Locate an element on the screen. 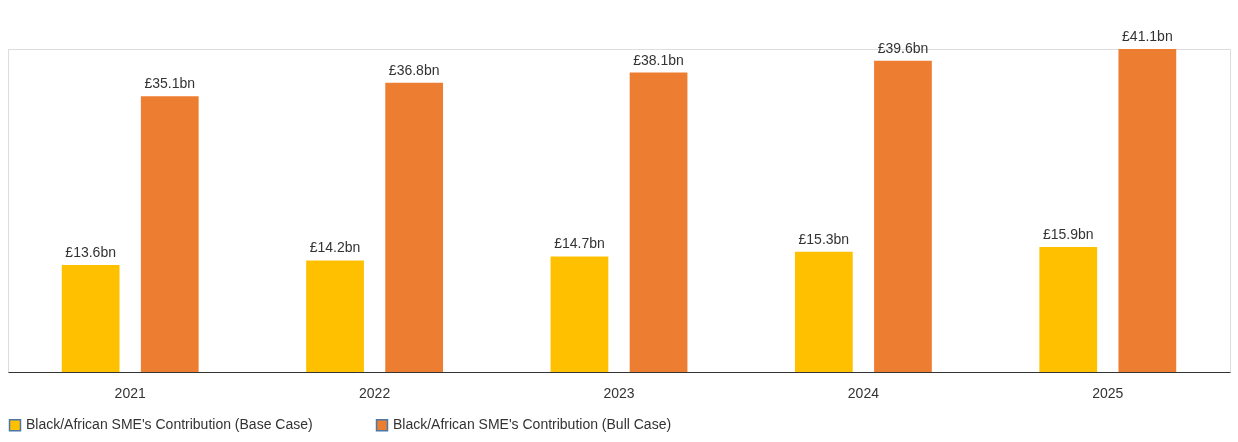 This screenshot has height=442, width=1238. data-label: £13.6bn is located at coordinates (90, 252).